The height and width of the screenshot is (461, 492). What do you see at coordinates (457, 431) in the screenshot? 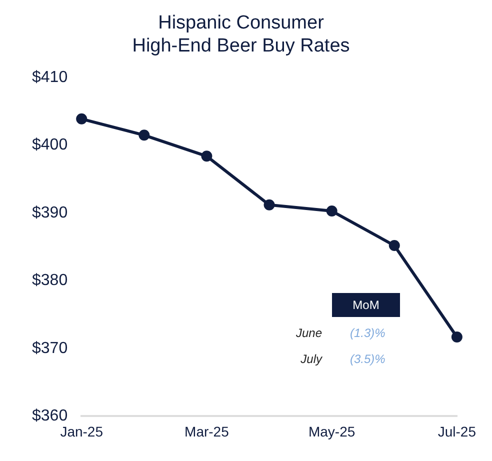
I see `x-tick-label: Jul-25` at bounding box center [457, 431].